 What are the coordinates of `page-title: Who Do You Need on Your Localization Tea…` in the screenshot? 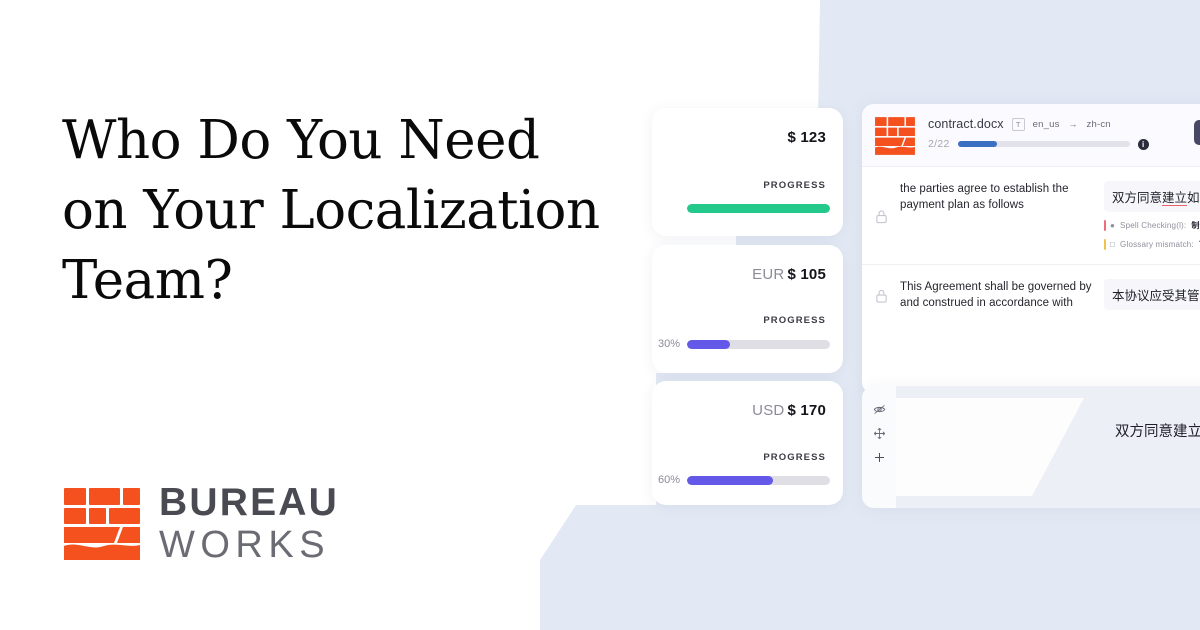 It's located at (331, 210).